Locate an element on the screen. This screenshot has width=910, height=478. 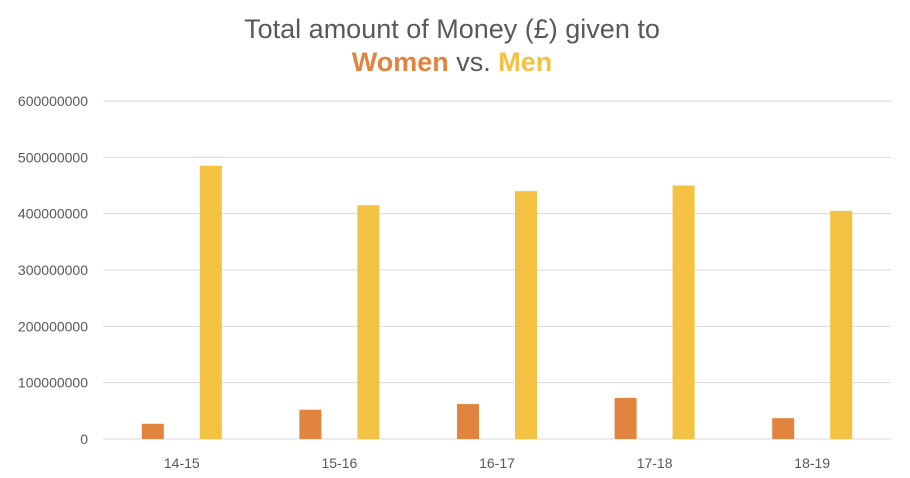
title-vs-label: vs. is located at coordinates (474, 62).